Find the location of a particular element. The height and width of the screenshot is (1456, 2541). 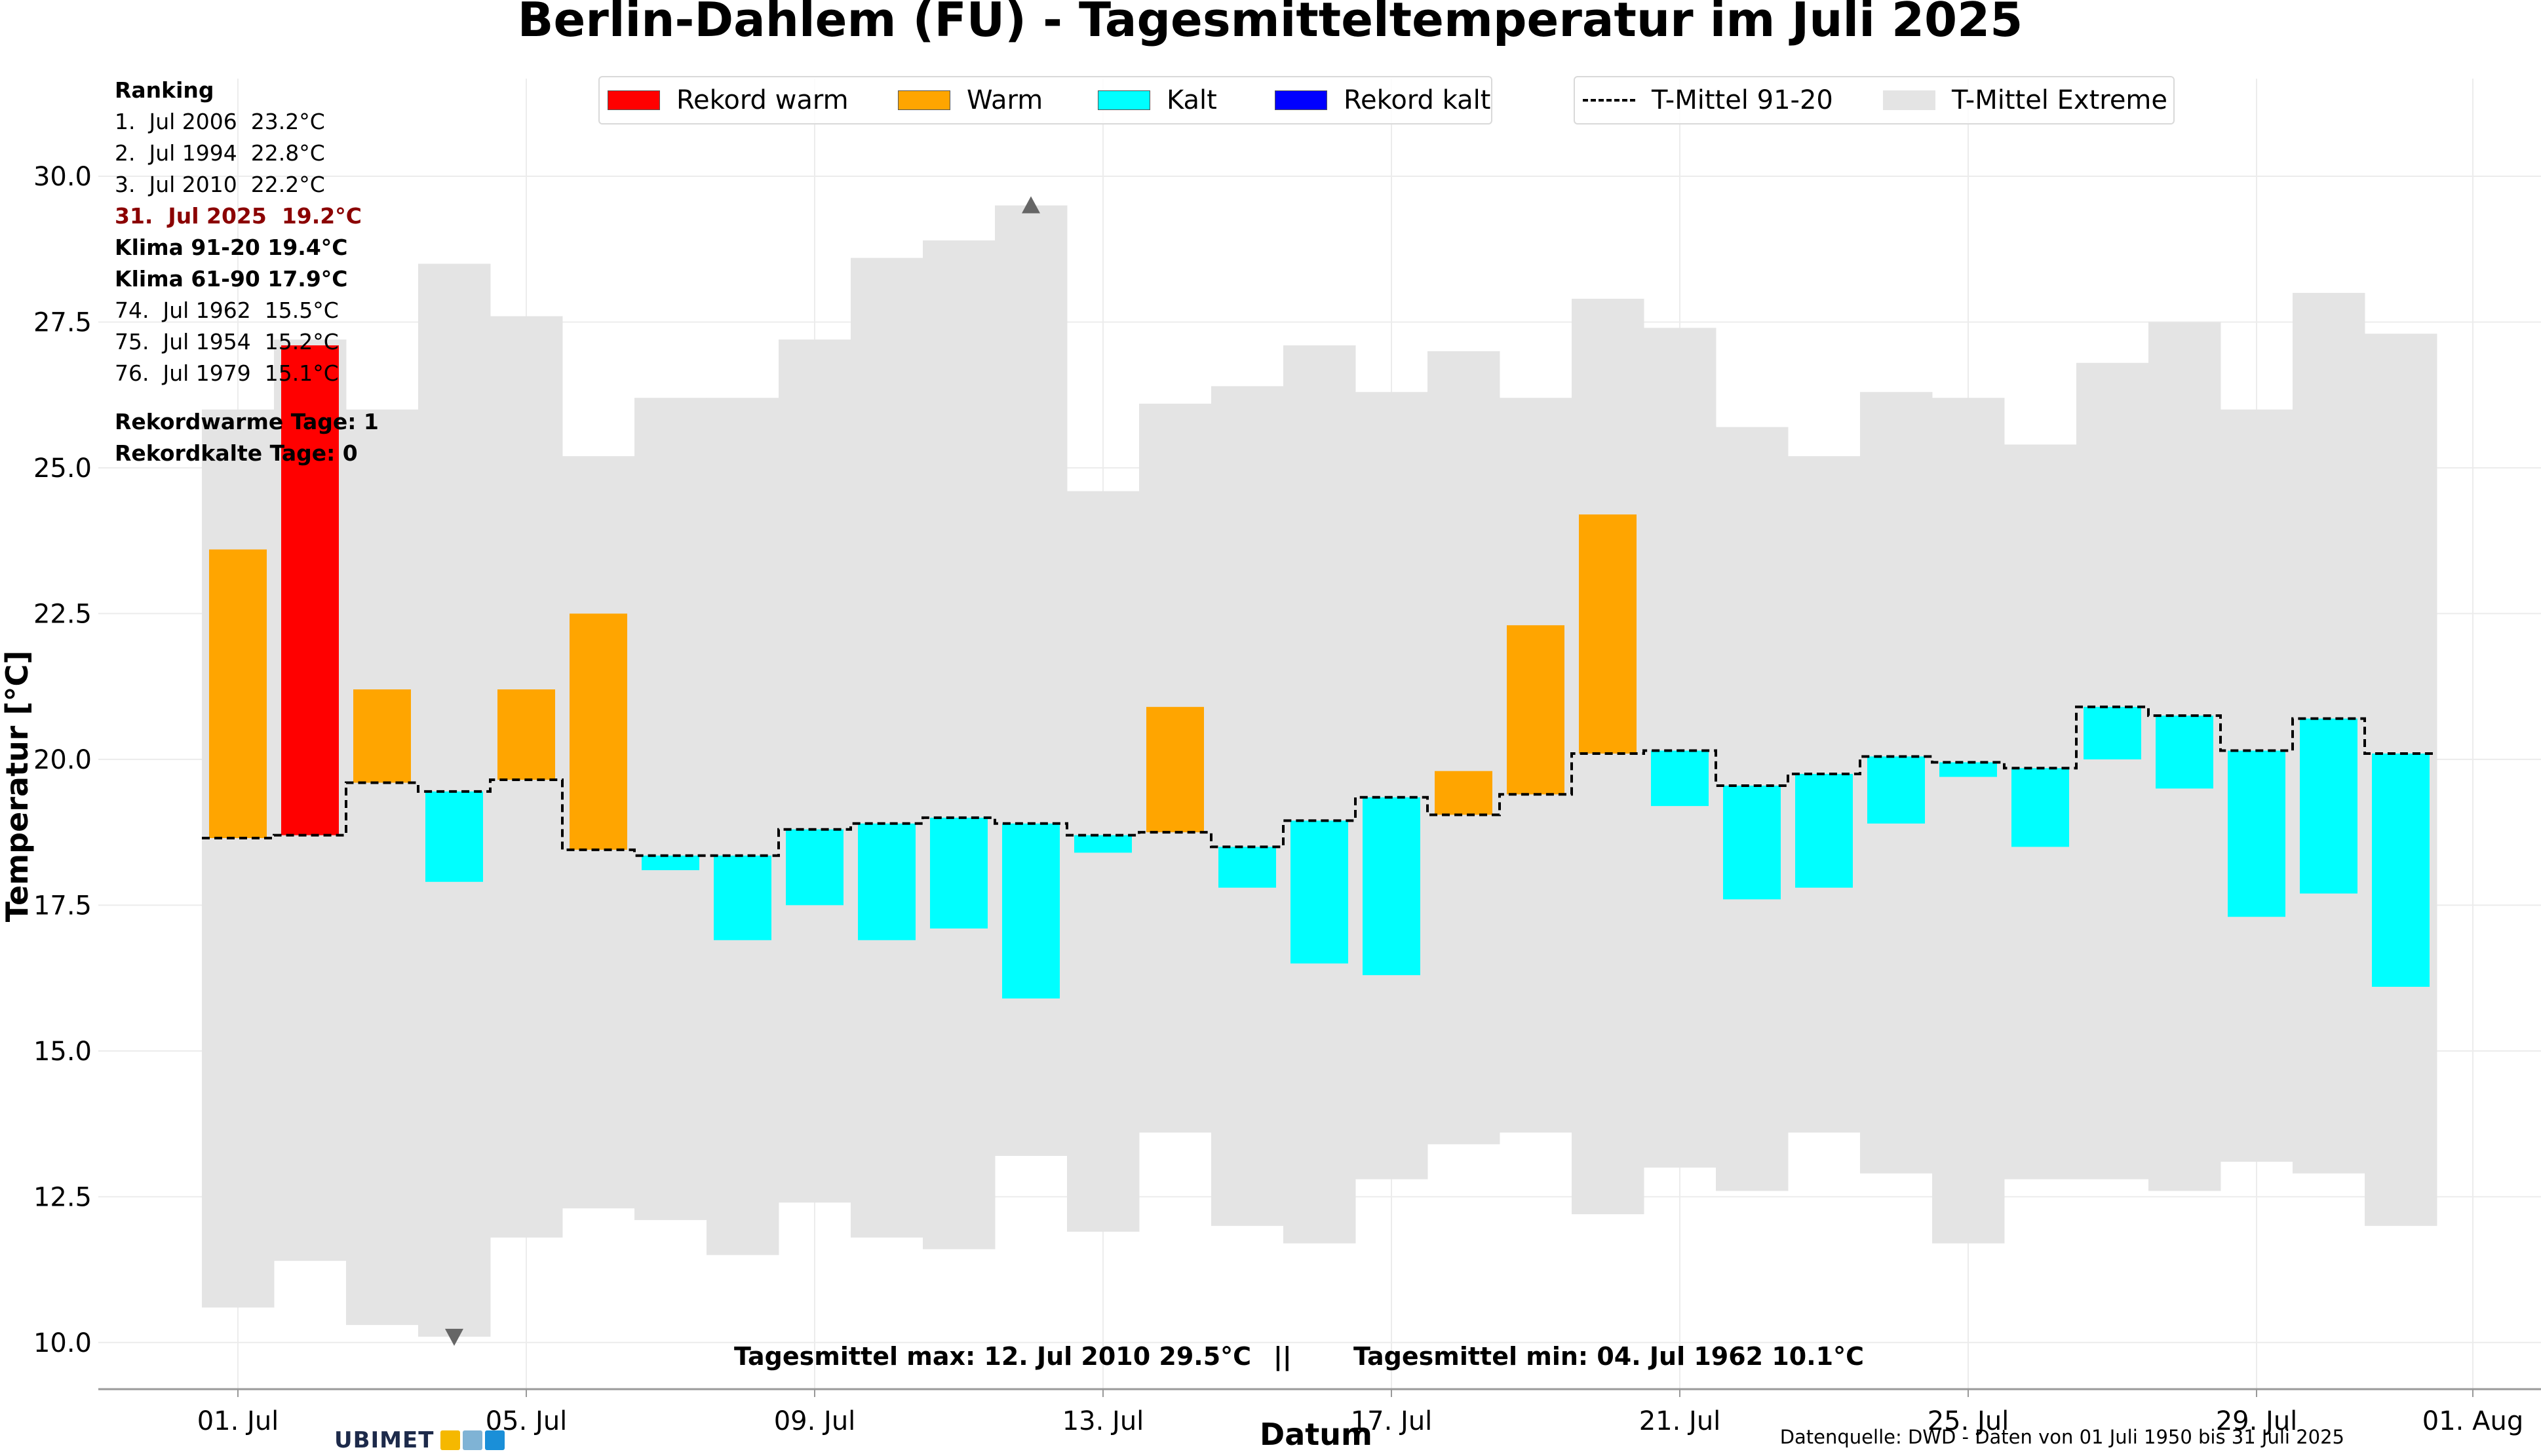

extremes-swatch is located at coordinates (1909, 100).